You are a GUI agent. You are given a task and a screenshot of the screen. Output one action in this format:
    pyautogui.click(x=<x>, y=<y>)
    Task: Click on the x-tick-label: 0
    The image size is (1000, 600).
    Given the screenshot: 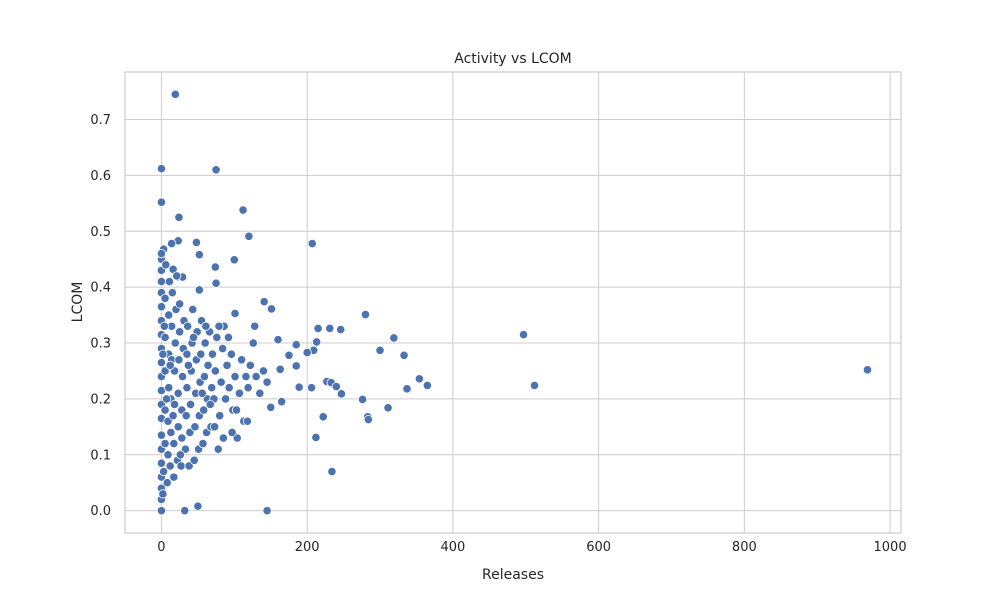 What is the action you would take?
    pyautogui.click(x=161, y=547)
    